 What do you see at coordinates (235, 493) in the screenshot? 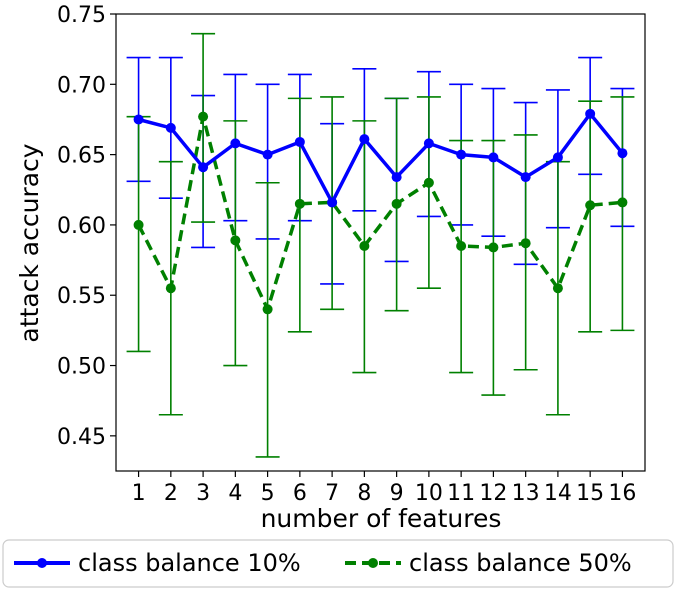
I see `x-tick-label: 4` at bounding box center [235, 493].